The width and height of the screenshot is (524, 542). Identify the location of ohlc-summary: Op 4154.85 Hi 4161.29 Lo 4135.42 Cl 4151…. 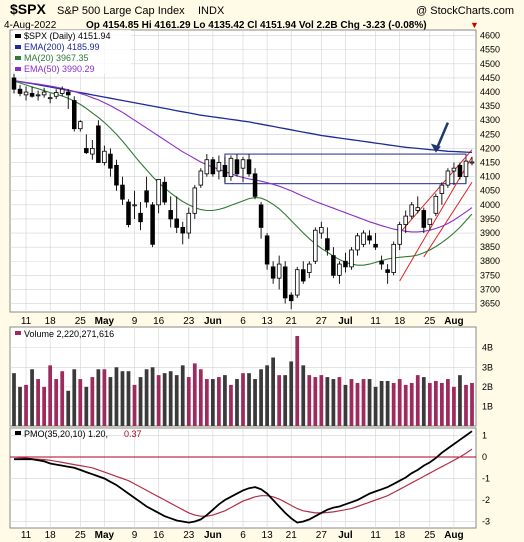
(256, 25).